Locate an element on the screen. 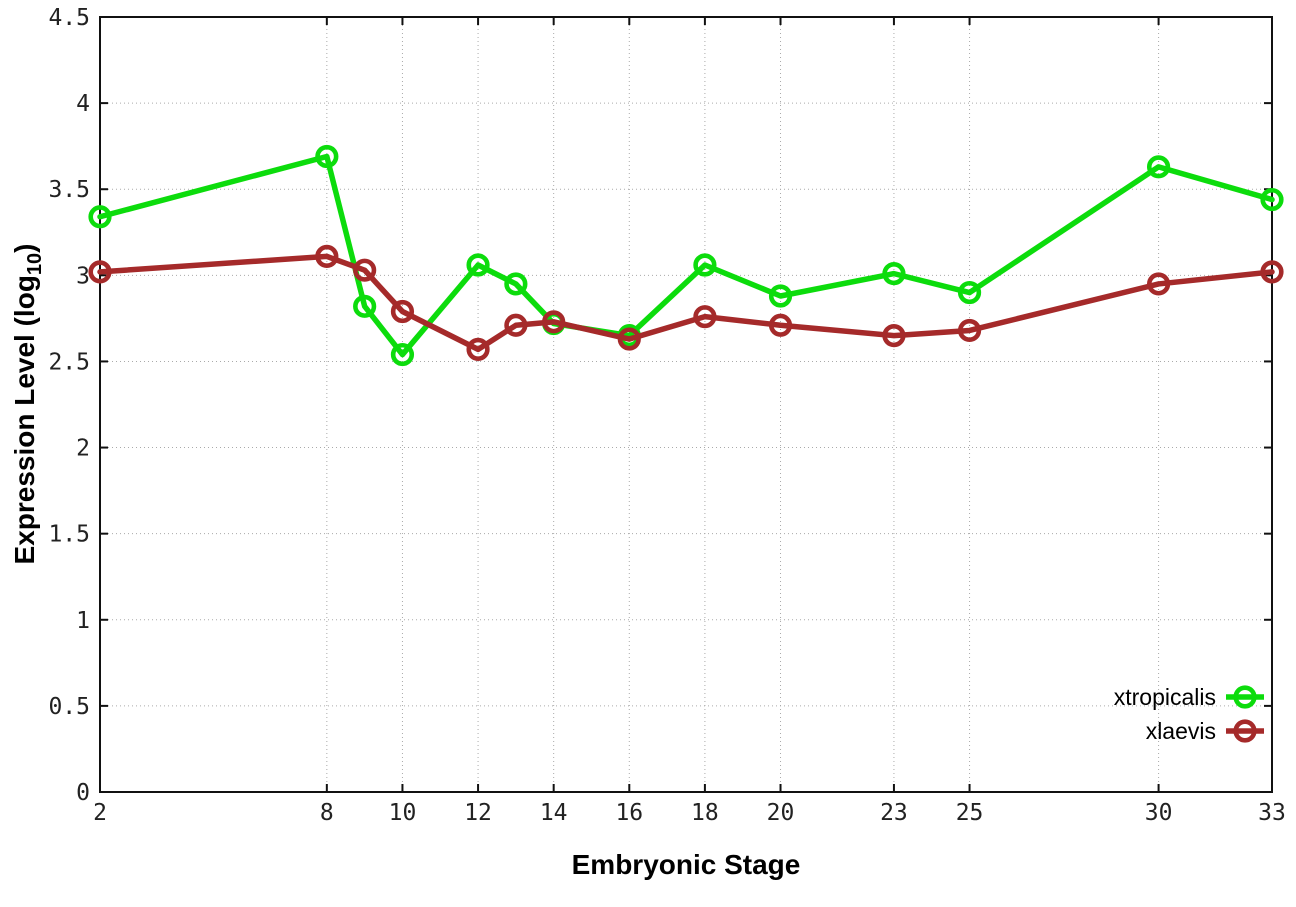 The height and width of the screenshot is (907, 1296). y-axis-title-main: Expression Level (log is located at coordinates (24, 419).